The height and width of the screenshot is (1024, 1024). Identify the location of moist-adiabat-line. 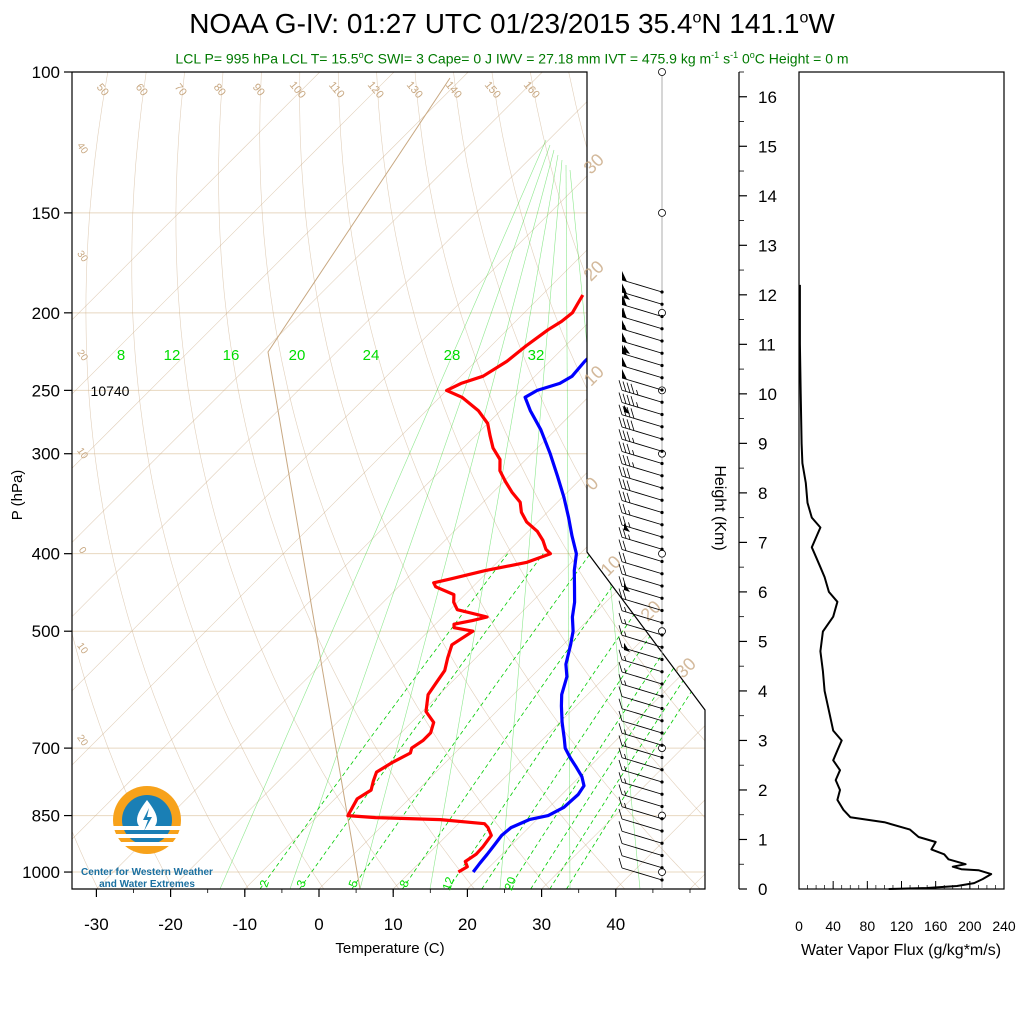
(605, 529).